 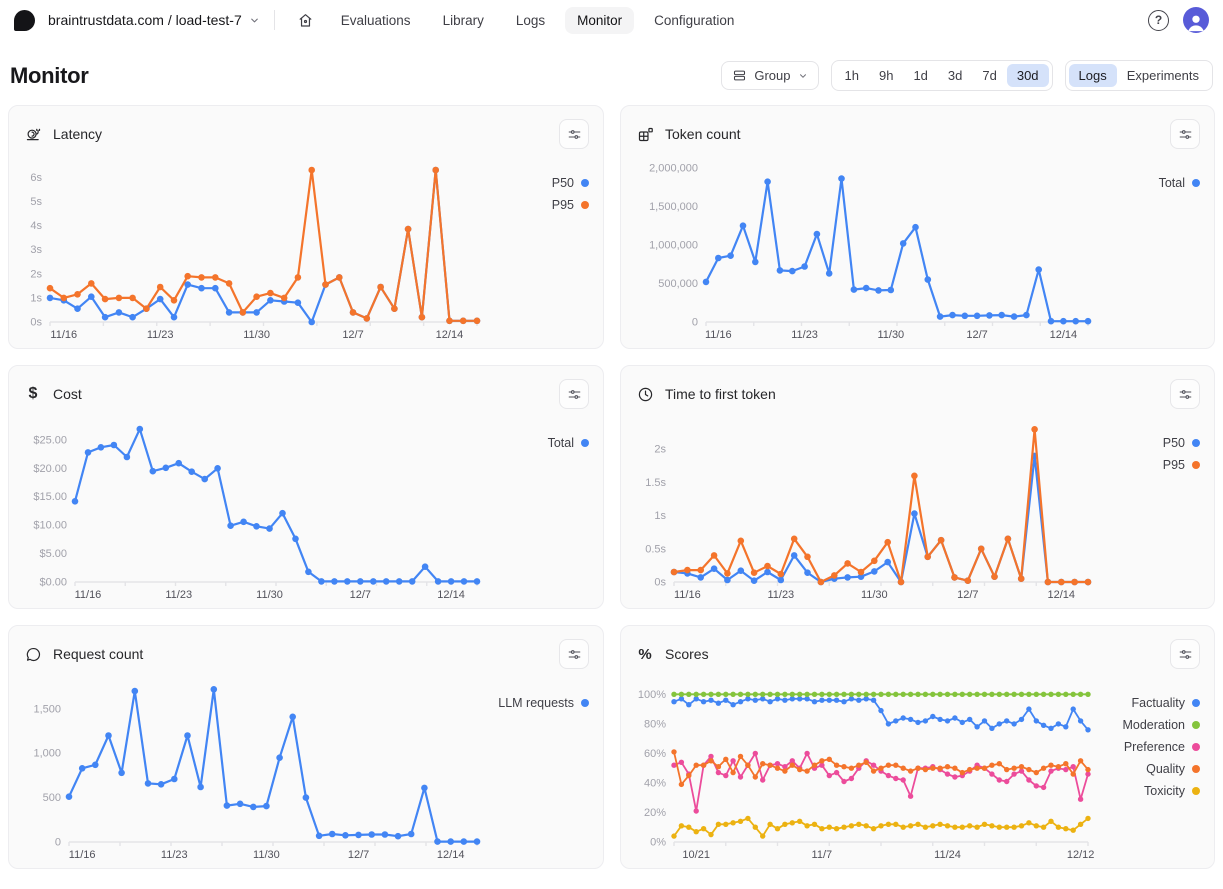 I want to click on svg-text: 11/7, so click(x=822, y=855).